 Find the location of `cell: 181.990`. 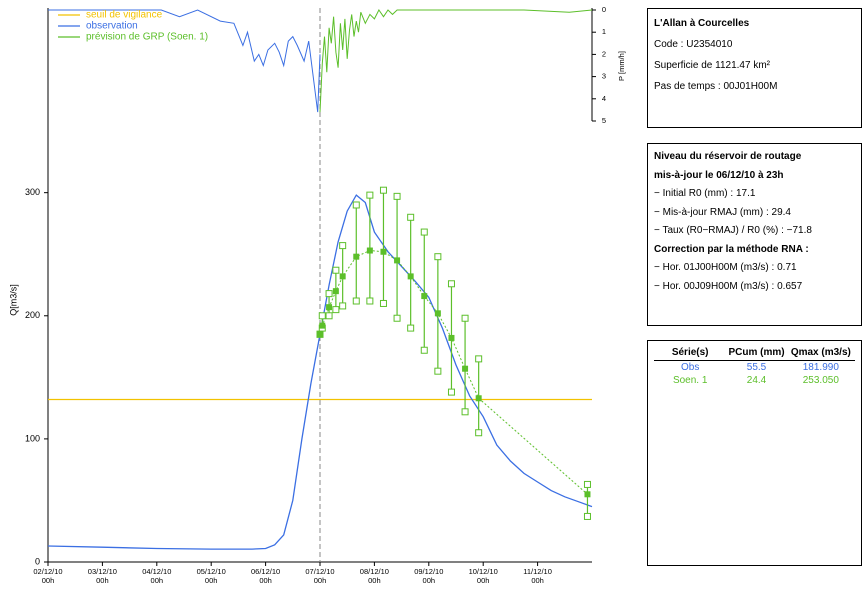

cell: 181.990 is located at coordinates (820, 367).